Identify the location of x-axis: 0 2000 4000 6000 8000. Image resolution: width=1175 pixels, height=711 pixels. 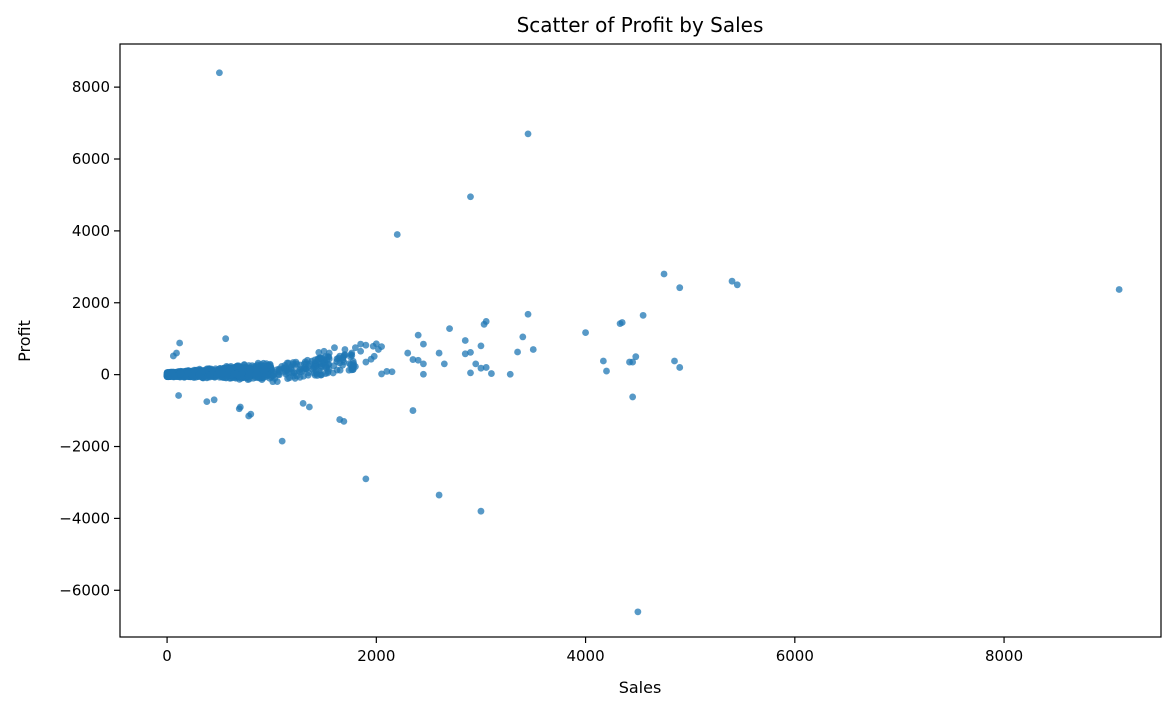
(592, 651).